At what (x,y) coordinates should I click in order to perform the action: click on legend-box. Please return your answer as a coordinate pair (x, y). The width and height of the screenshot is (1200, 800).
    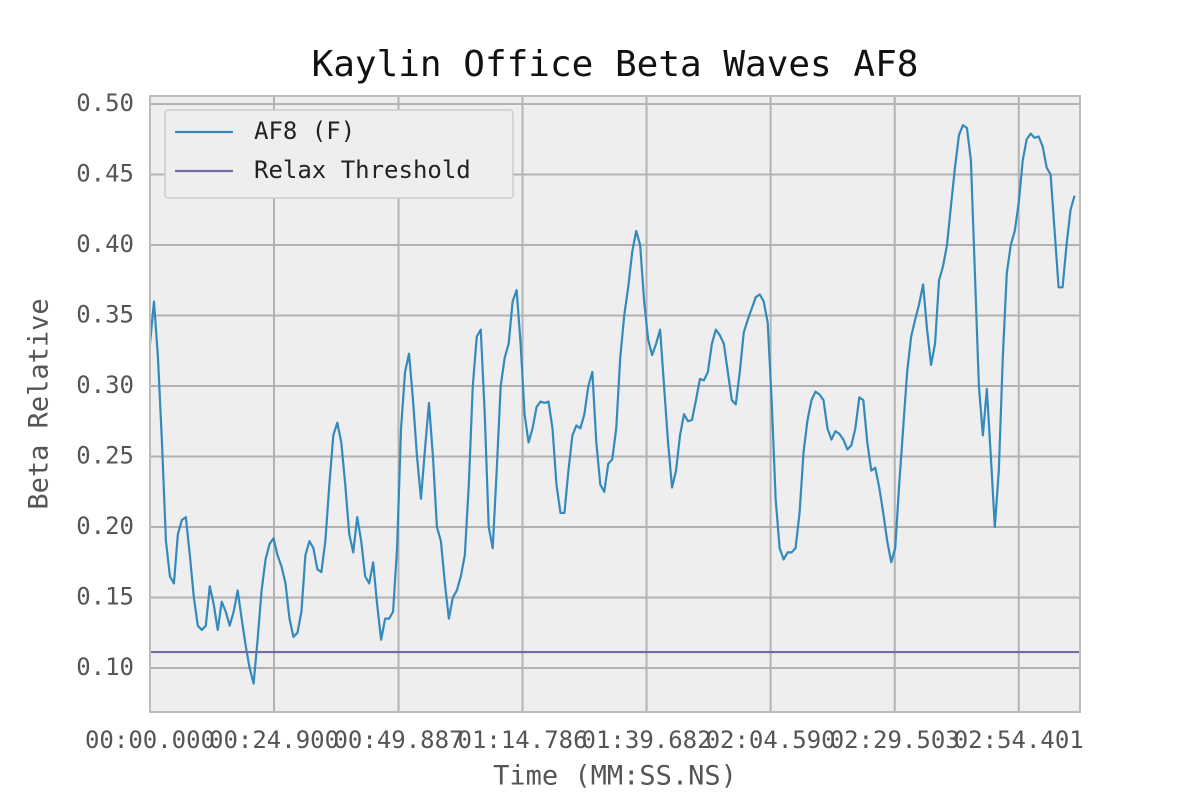
    Looking at the image, I should click on (339, 154).